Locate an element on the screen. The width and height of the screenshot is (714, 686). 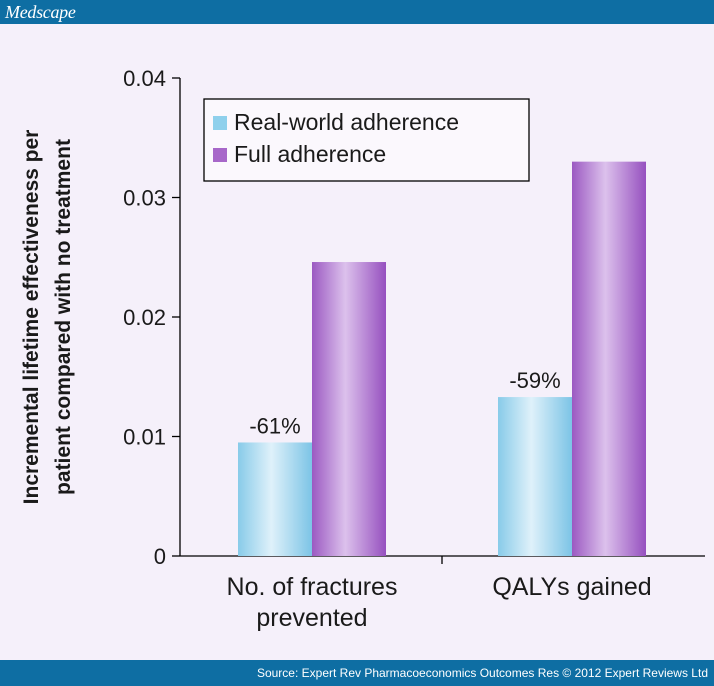
legend-box is located at coordinates (366, 140).